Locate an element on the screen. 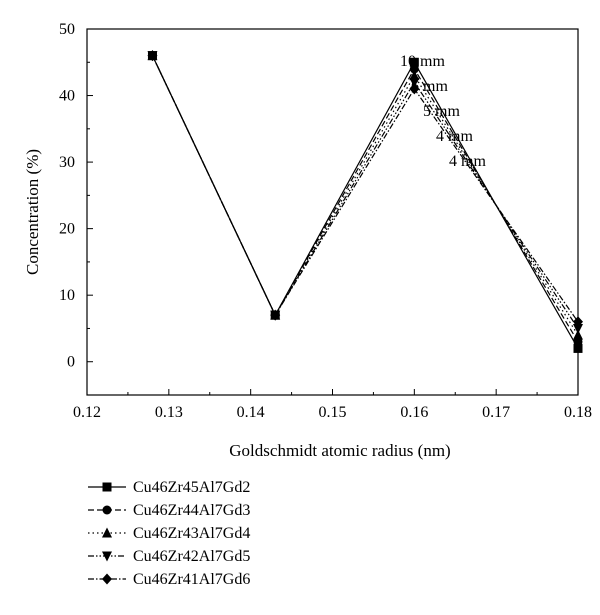 The image size is (600, 615). x-tick-label: 0.12 is located at coordinates (87, 412).